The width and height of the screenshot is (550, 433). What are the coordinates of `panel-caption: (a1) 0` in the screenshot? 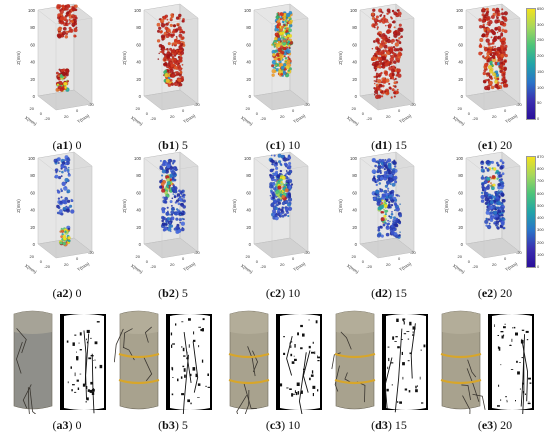 It's located at (67, 145).